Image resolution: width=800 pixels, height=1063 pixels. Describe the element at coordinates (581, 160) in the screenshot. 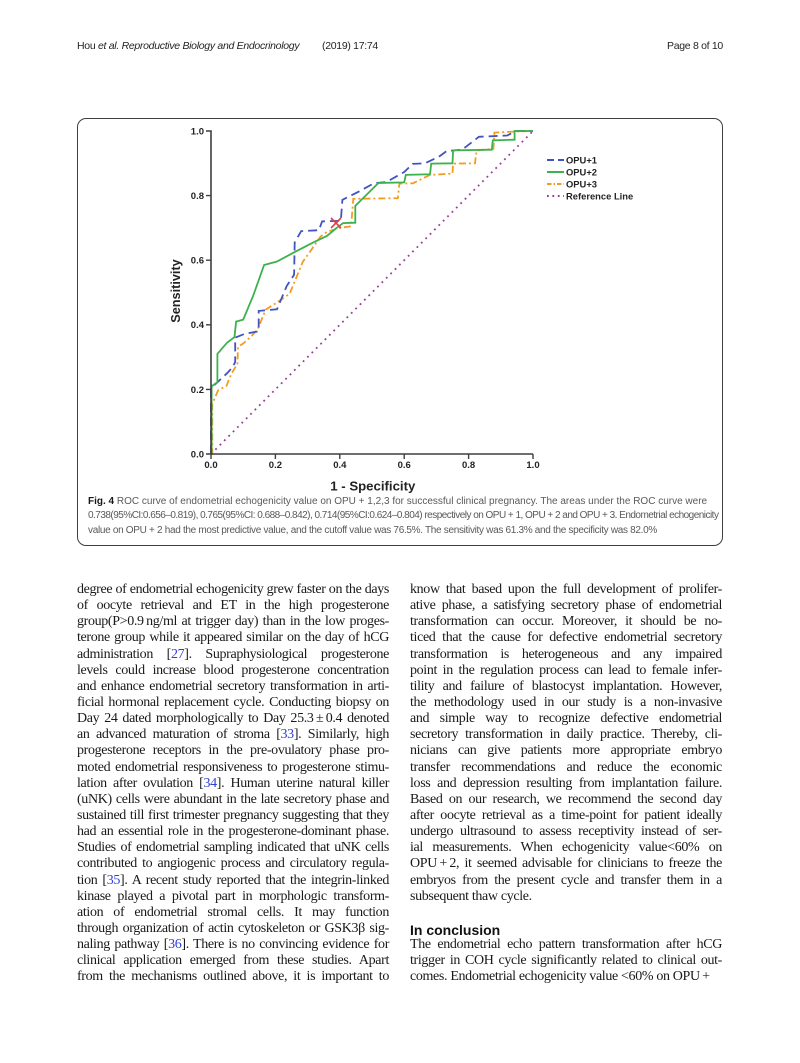

I see `svg-text: OPU+1` at that location.